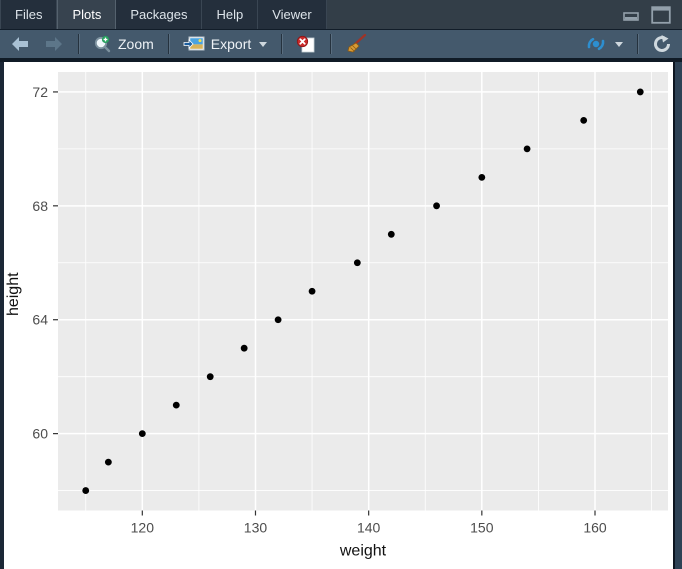 The height and width of the screenshot is (569, 682). Describe the element at coordinates (504, 14) in the screenshot. I see `pane-header-fill` at that location.